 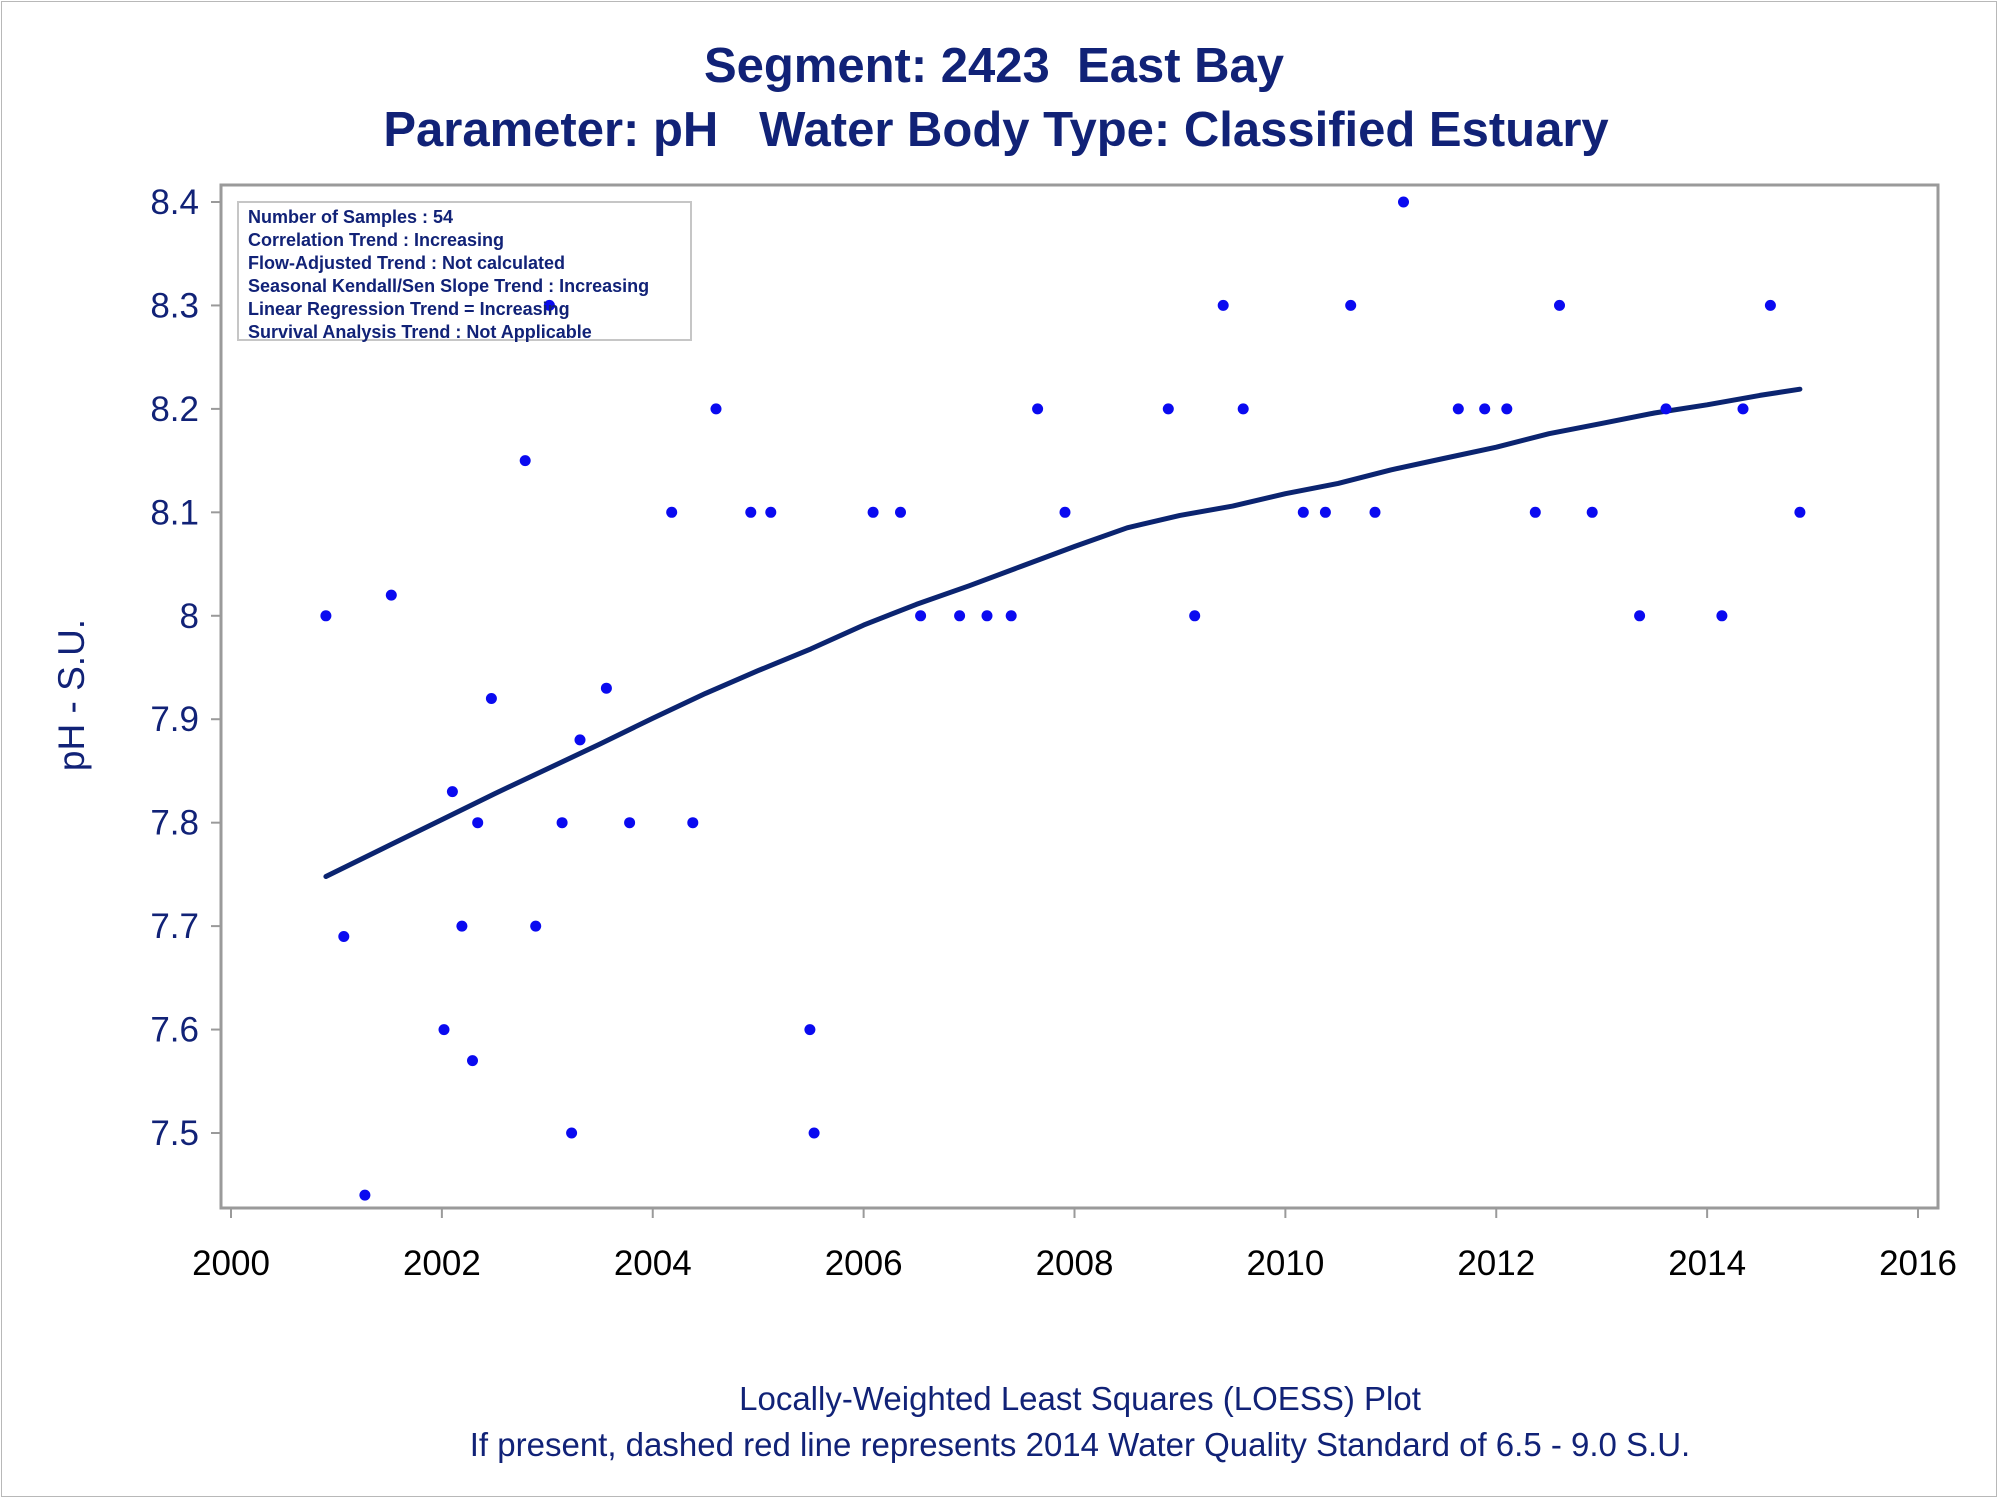 I want to click on y-tick-label: 8, so click(x=189, y=616).